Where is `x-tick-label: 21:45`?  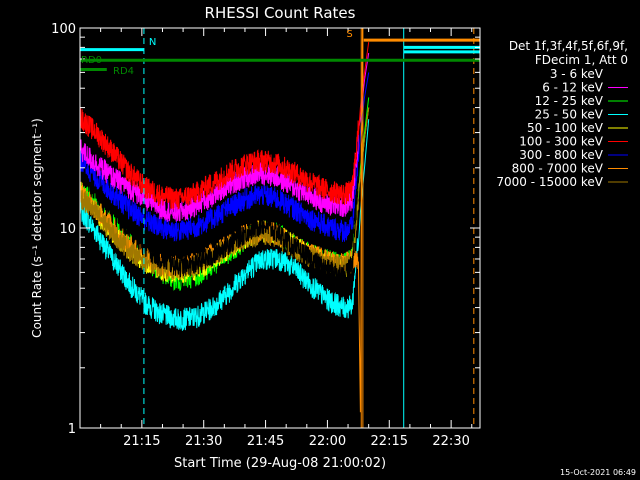
x-tick-label: 21:45 is located at coordinates (265, 441).